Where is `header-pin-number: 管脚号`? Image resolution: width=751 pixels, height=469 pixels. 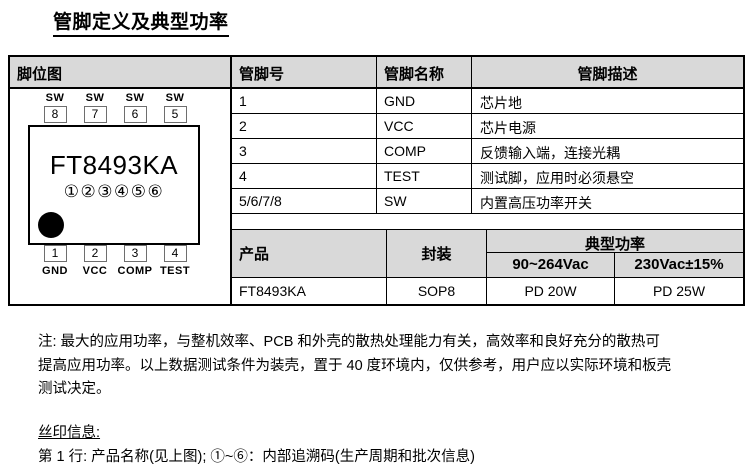 header-pin-number: 管脚号 is located at coordinates (304, 72).